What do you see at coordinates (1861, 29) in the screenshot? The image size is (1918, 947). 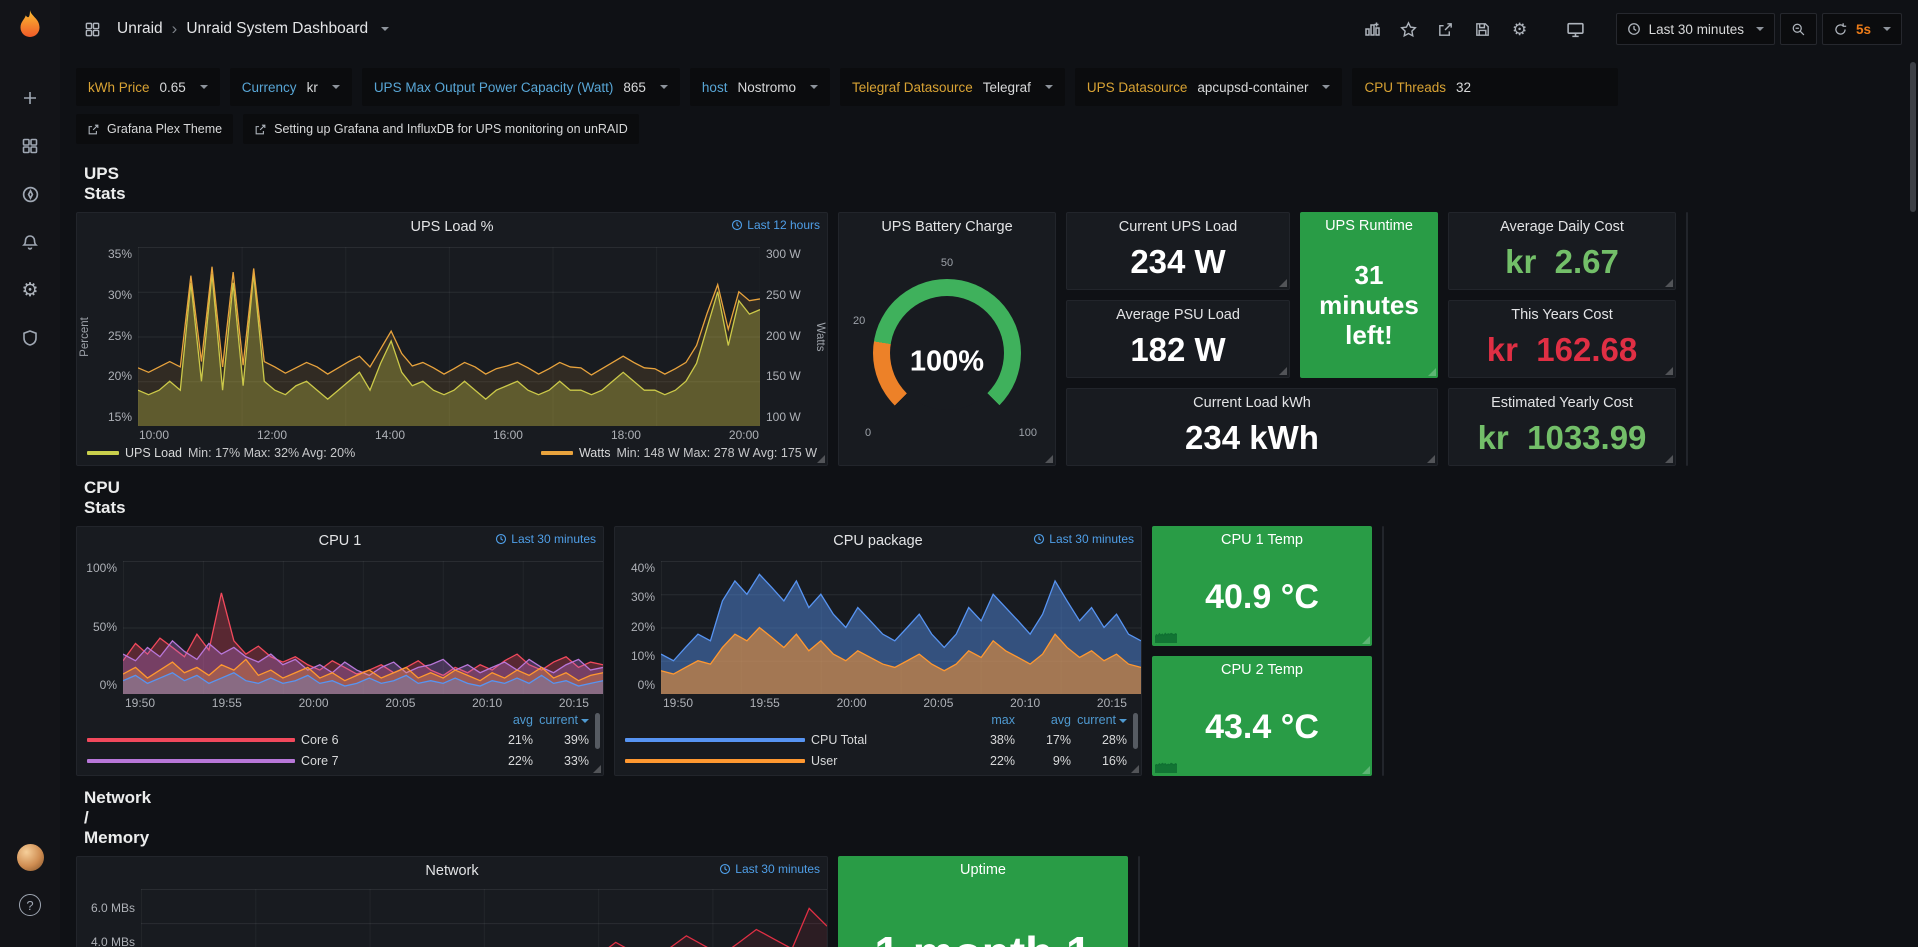 I see `refresh-button: 5s` at bounding box center [1861, 29].